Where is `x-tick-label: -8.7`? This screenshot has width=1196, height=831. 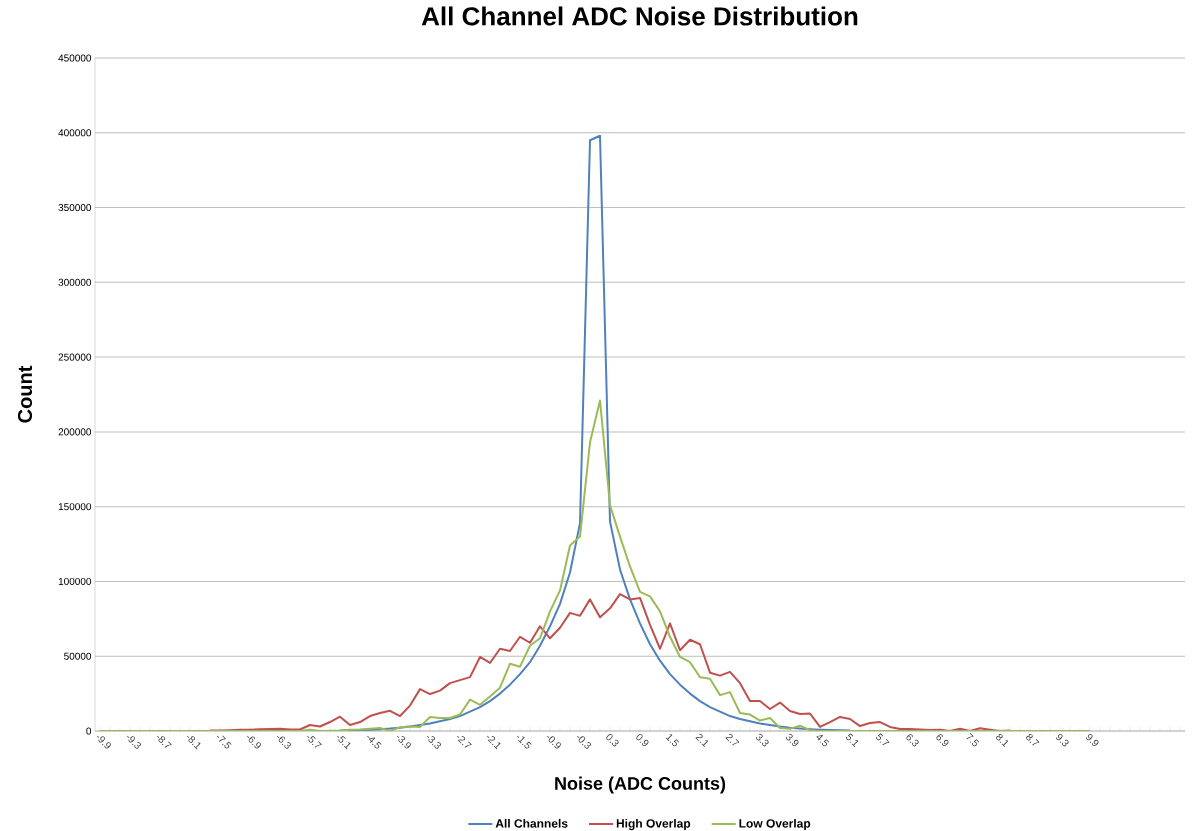
x-tick-label: -8.7 is located at coordinates (164, 741).